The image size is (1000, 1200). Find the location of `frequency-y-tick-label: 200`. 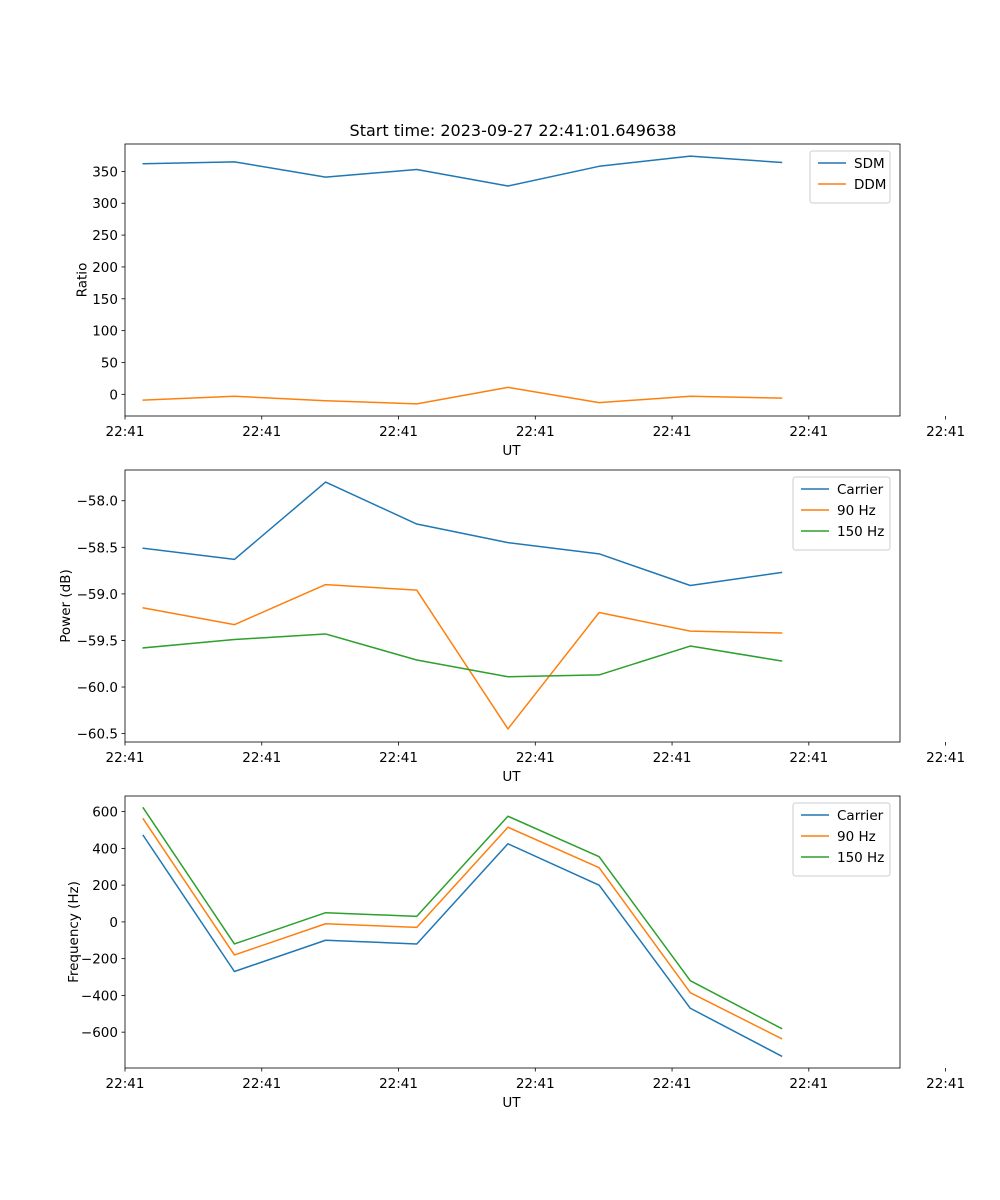

frequency-y-tick-label: 200 is located at coordinates (105, 886).